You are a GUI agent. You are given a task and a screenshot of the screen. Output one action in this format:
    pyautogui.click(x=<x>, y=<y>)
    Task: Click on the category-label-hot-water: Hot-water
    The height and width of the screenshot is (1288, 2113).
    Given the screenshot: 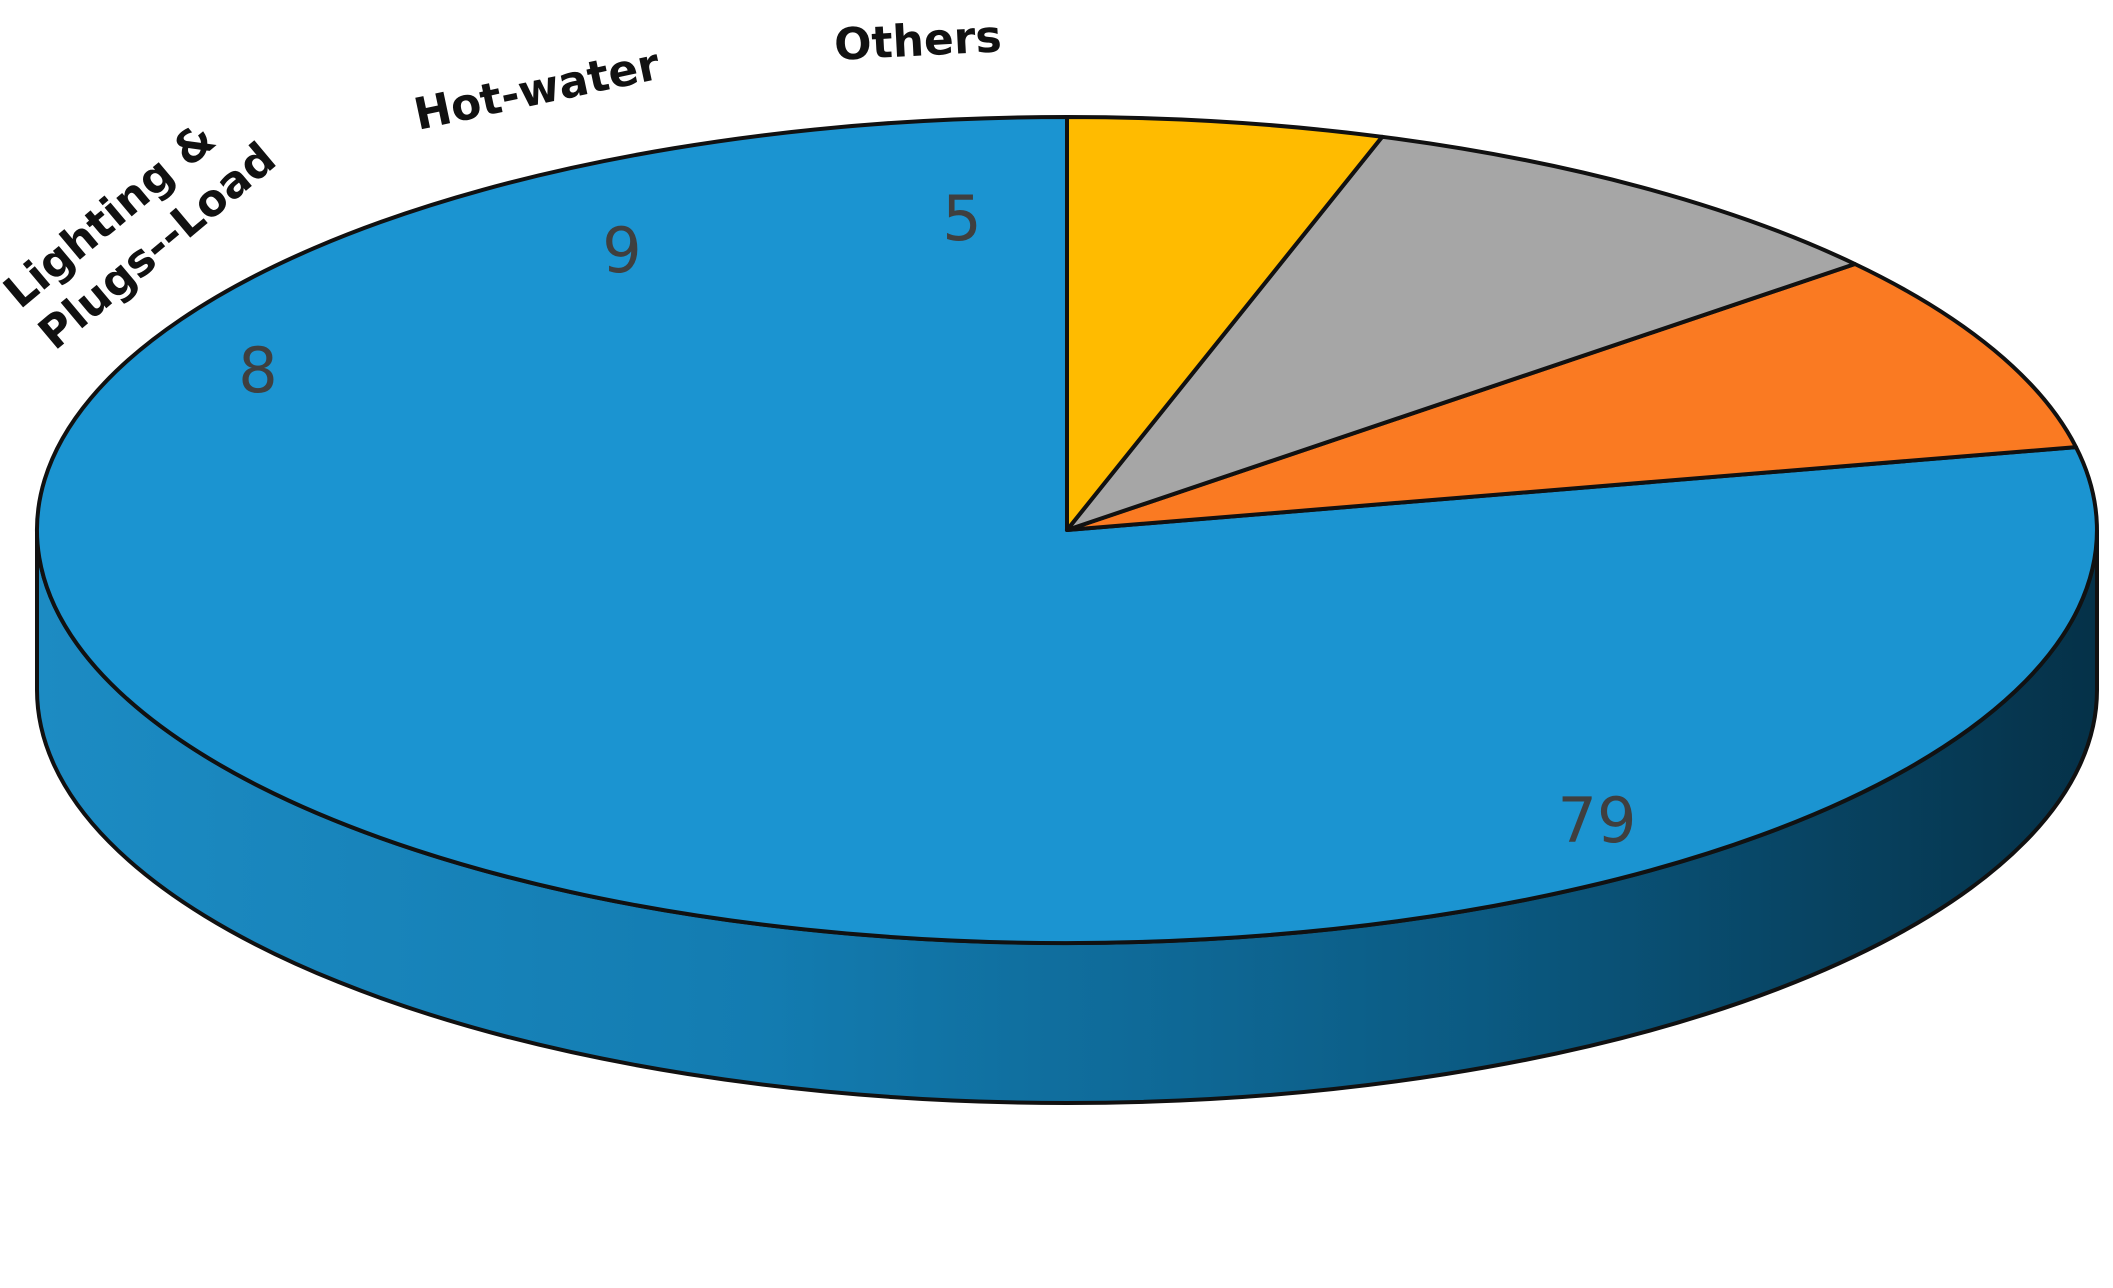 What is the action you would take?
    pyautogui.click(x=537, y=90)
    